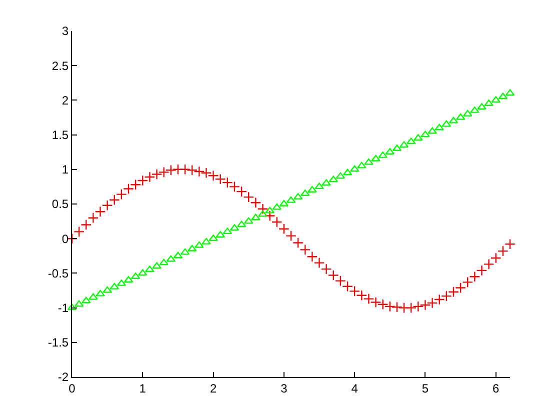 The image size is (560, 420). Describe the element at coordinates (65, 100) in the screenshot. I see `y-tick-label: 2` at that location.